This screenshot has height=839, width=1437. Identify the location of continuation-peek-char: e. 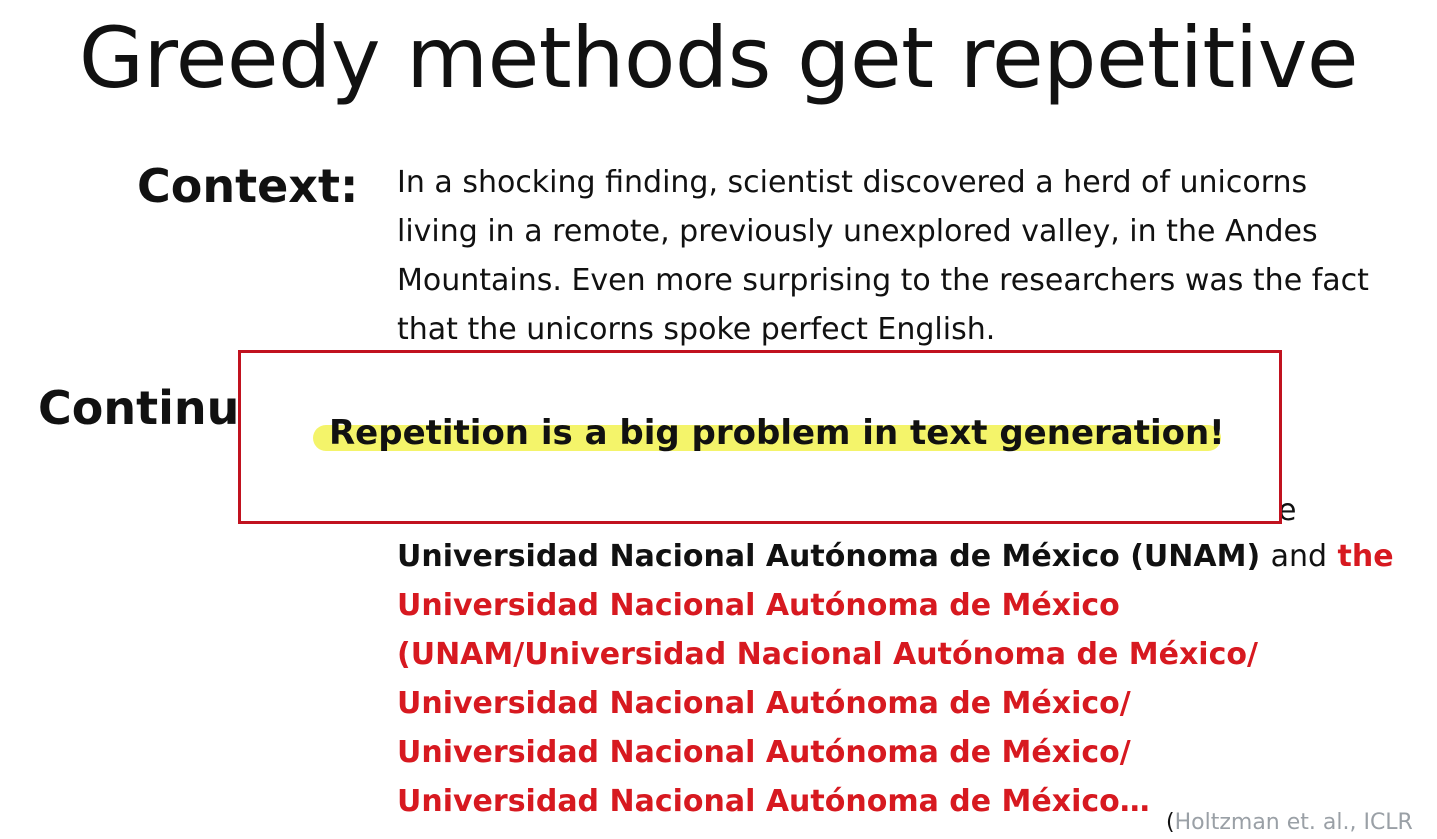
(1287, 510).